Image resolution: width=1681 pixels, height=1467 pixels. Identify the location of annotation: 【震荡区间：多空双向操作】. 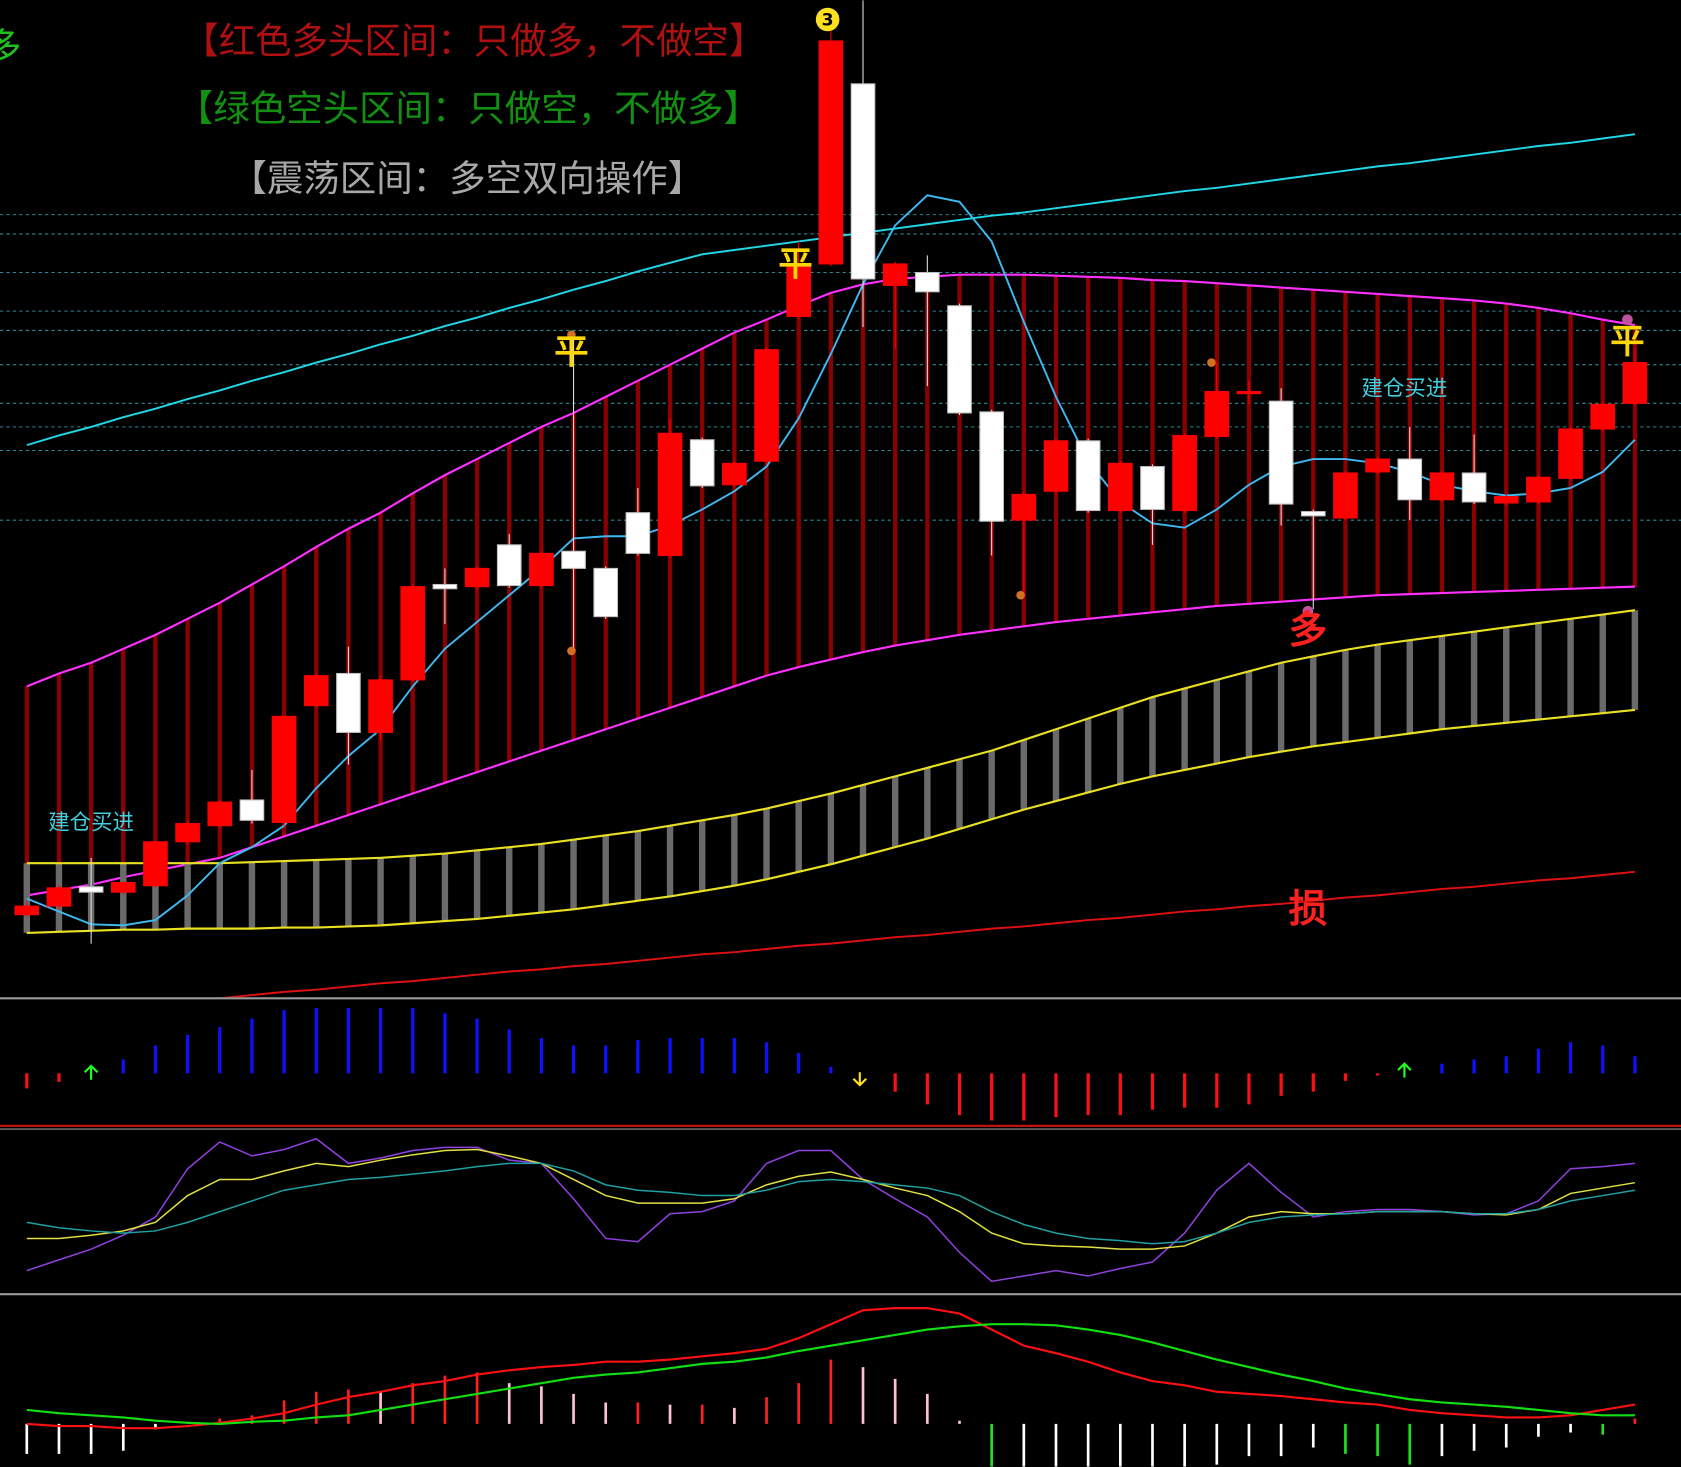
(467, 178).